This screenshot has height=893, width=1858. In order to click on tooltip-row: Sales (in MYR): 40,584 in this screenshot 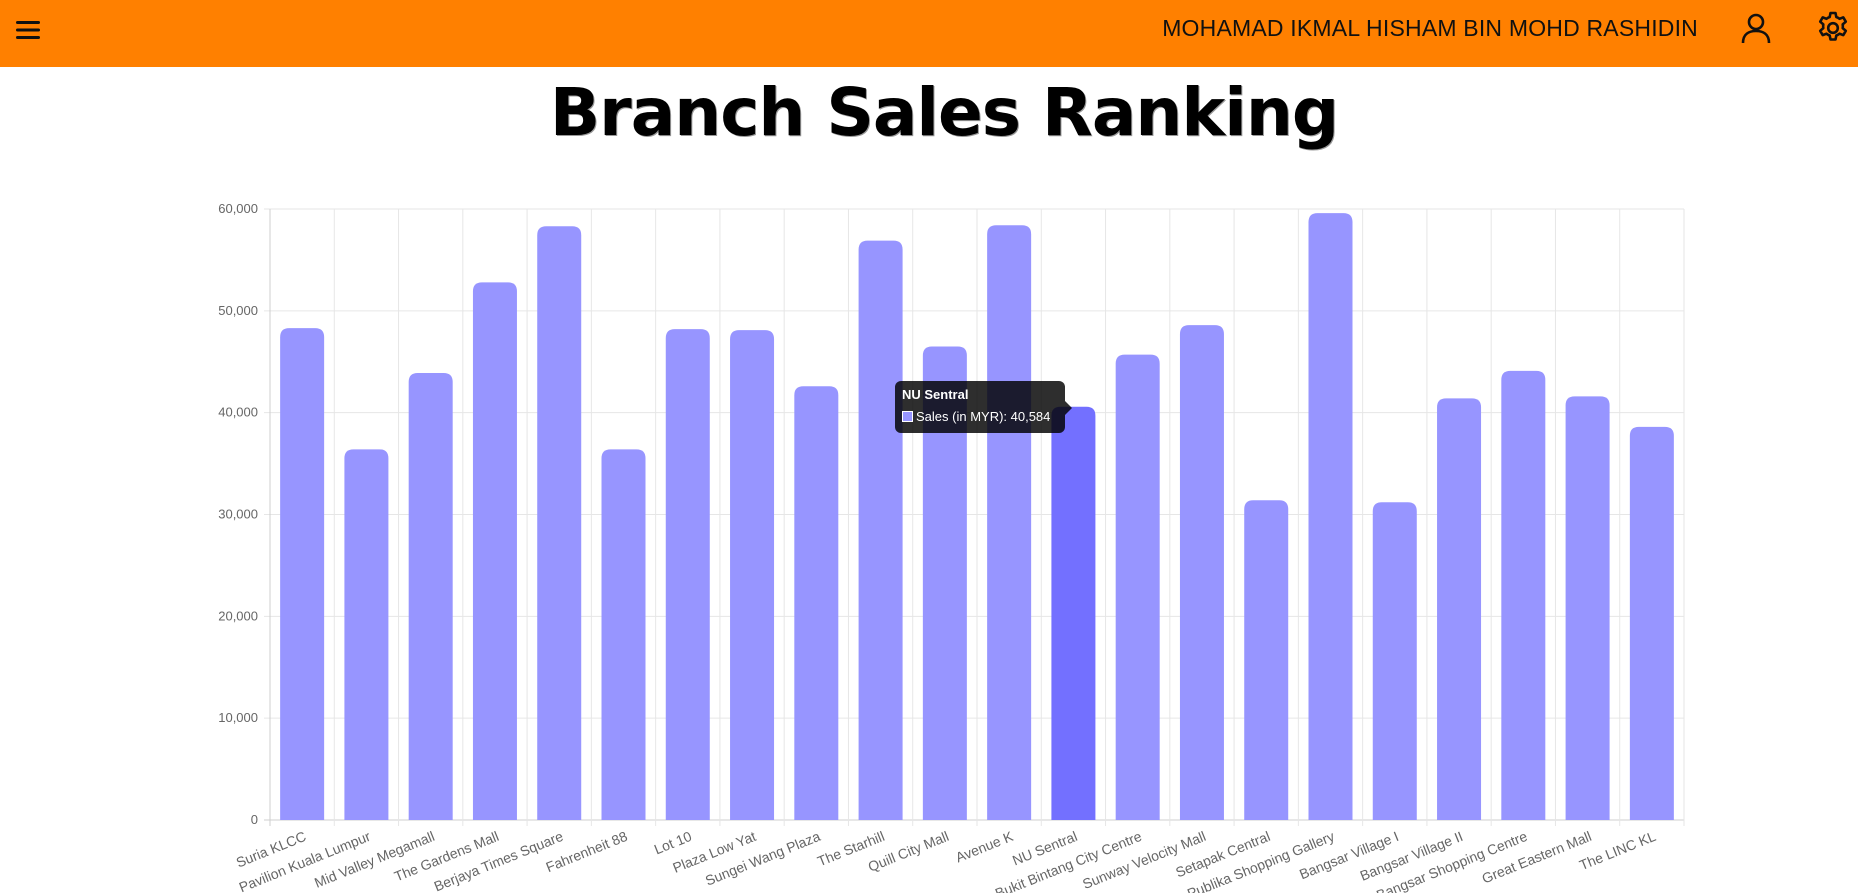, I will do `click(976, 416)`.